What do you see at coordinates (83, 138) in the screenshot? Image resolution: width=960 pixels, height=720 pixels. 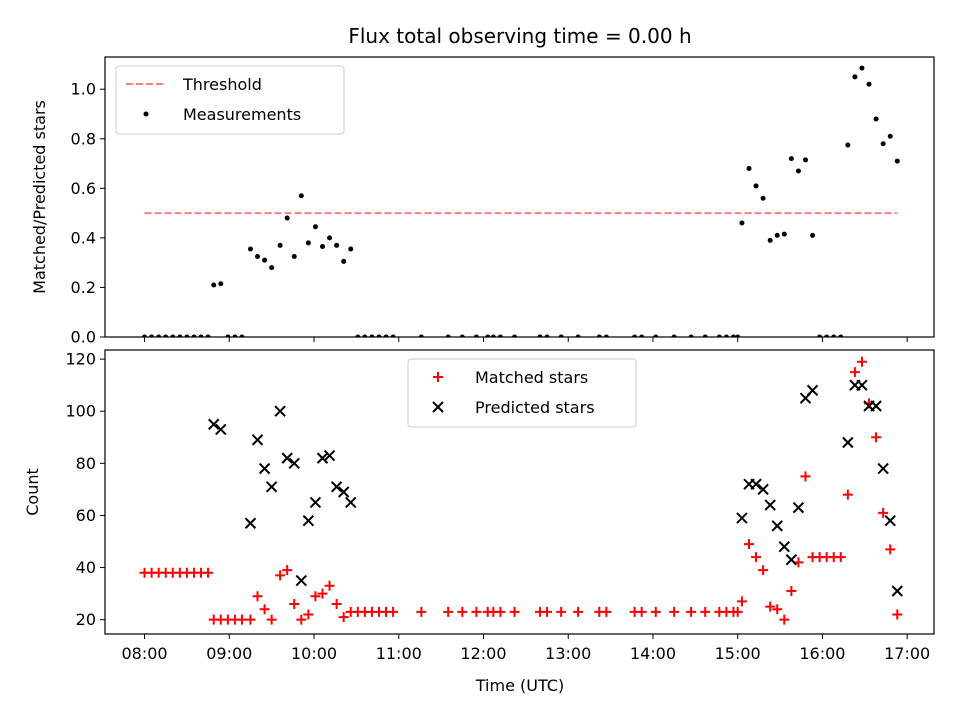 I see `y-tick-label: 0.8` at bounding box center [83, 138].